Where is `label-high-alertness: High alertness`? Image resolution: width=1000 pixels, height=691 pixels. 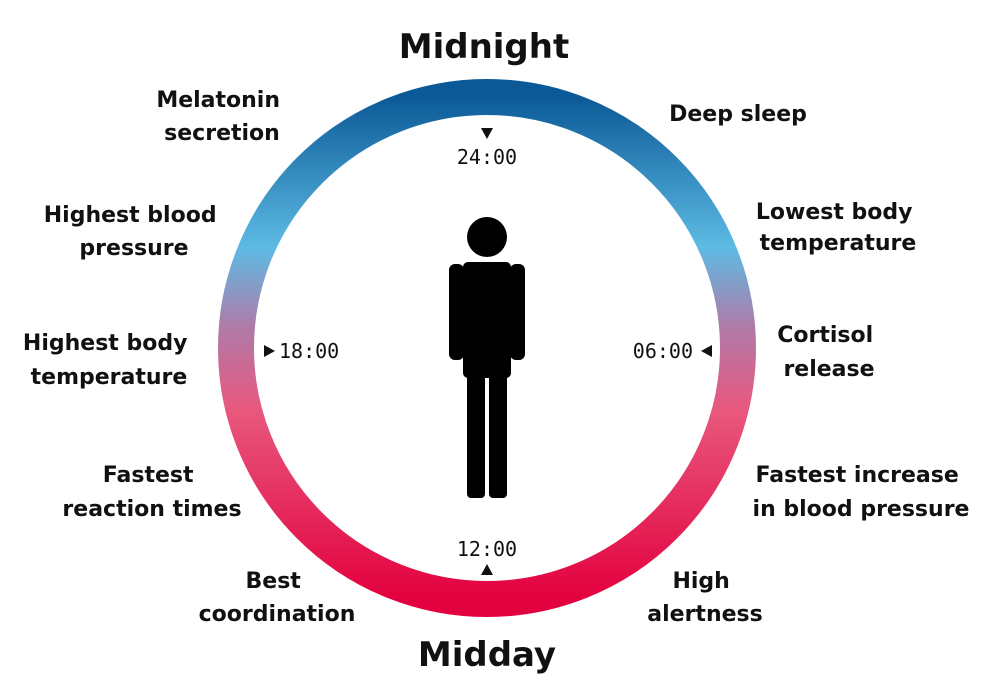
label-high-alertness: High alertness is located at coordinates (704, 598).